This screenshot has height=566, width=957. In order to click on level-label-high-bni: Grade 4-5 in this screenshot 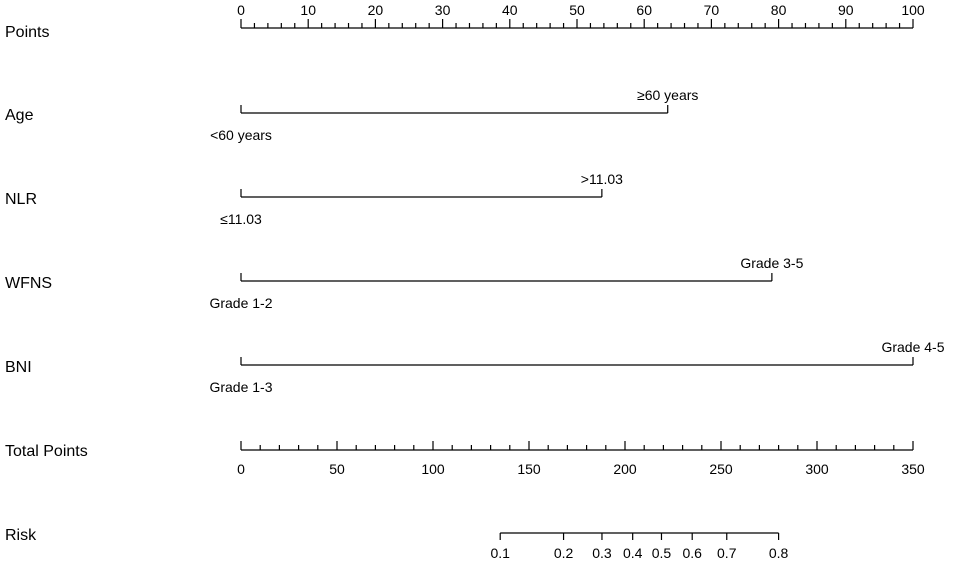, I will do `click(912, 347)`.